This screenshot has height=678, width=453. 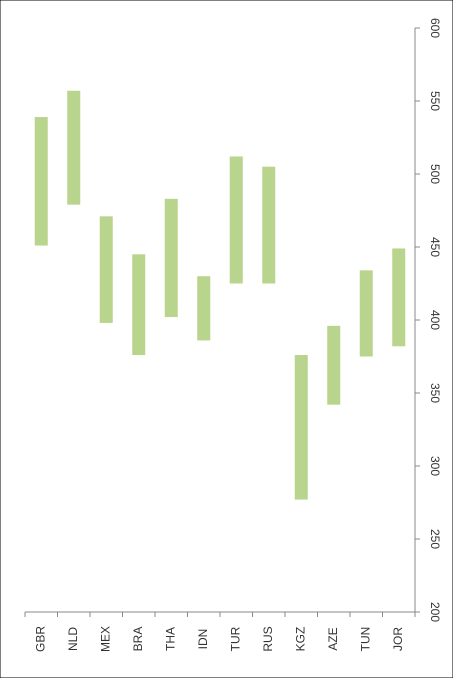 I want to click on x-tick-label: BRA, so click(x=138, y=639).